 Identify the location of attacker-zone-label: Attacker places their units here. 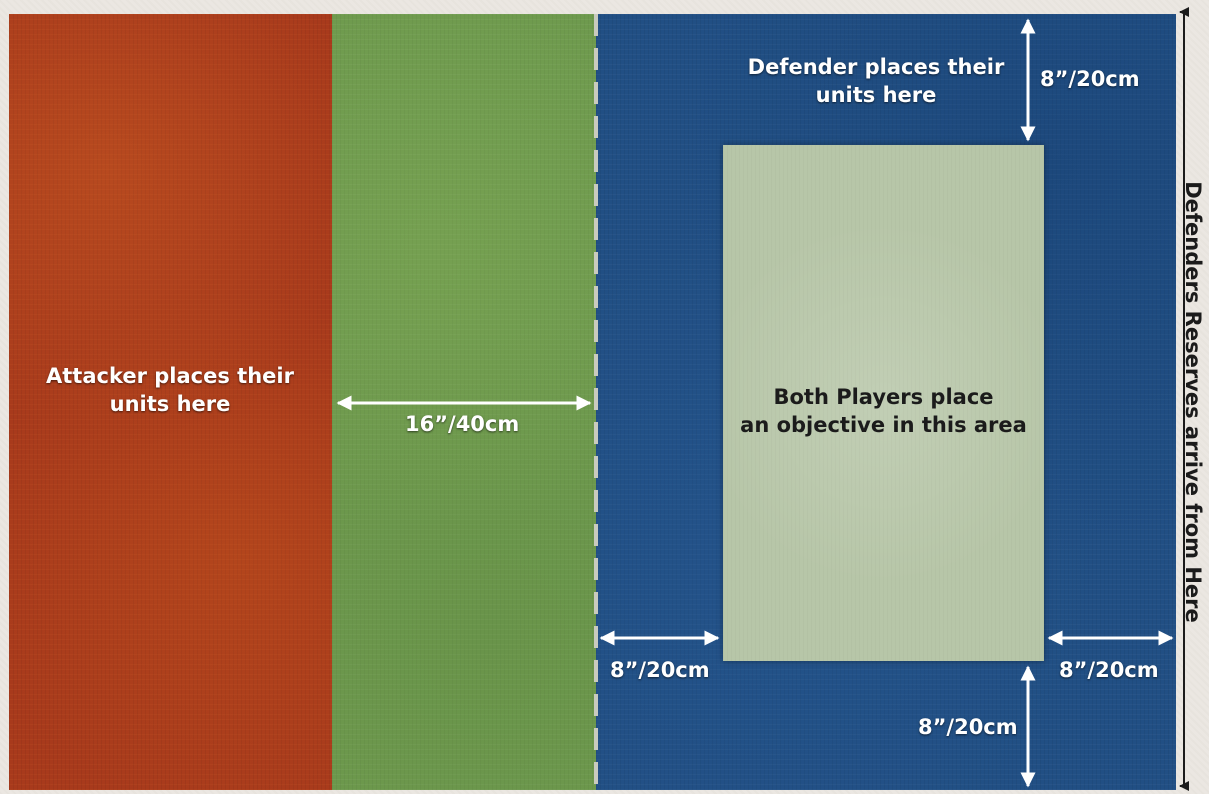
(170, 390).